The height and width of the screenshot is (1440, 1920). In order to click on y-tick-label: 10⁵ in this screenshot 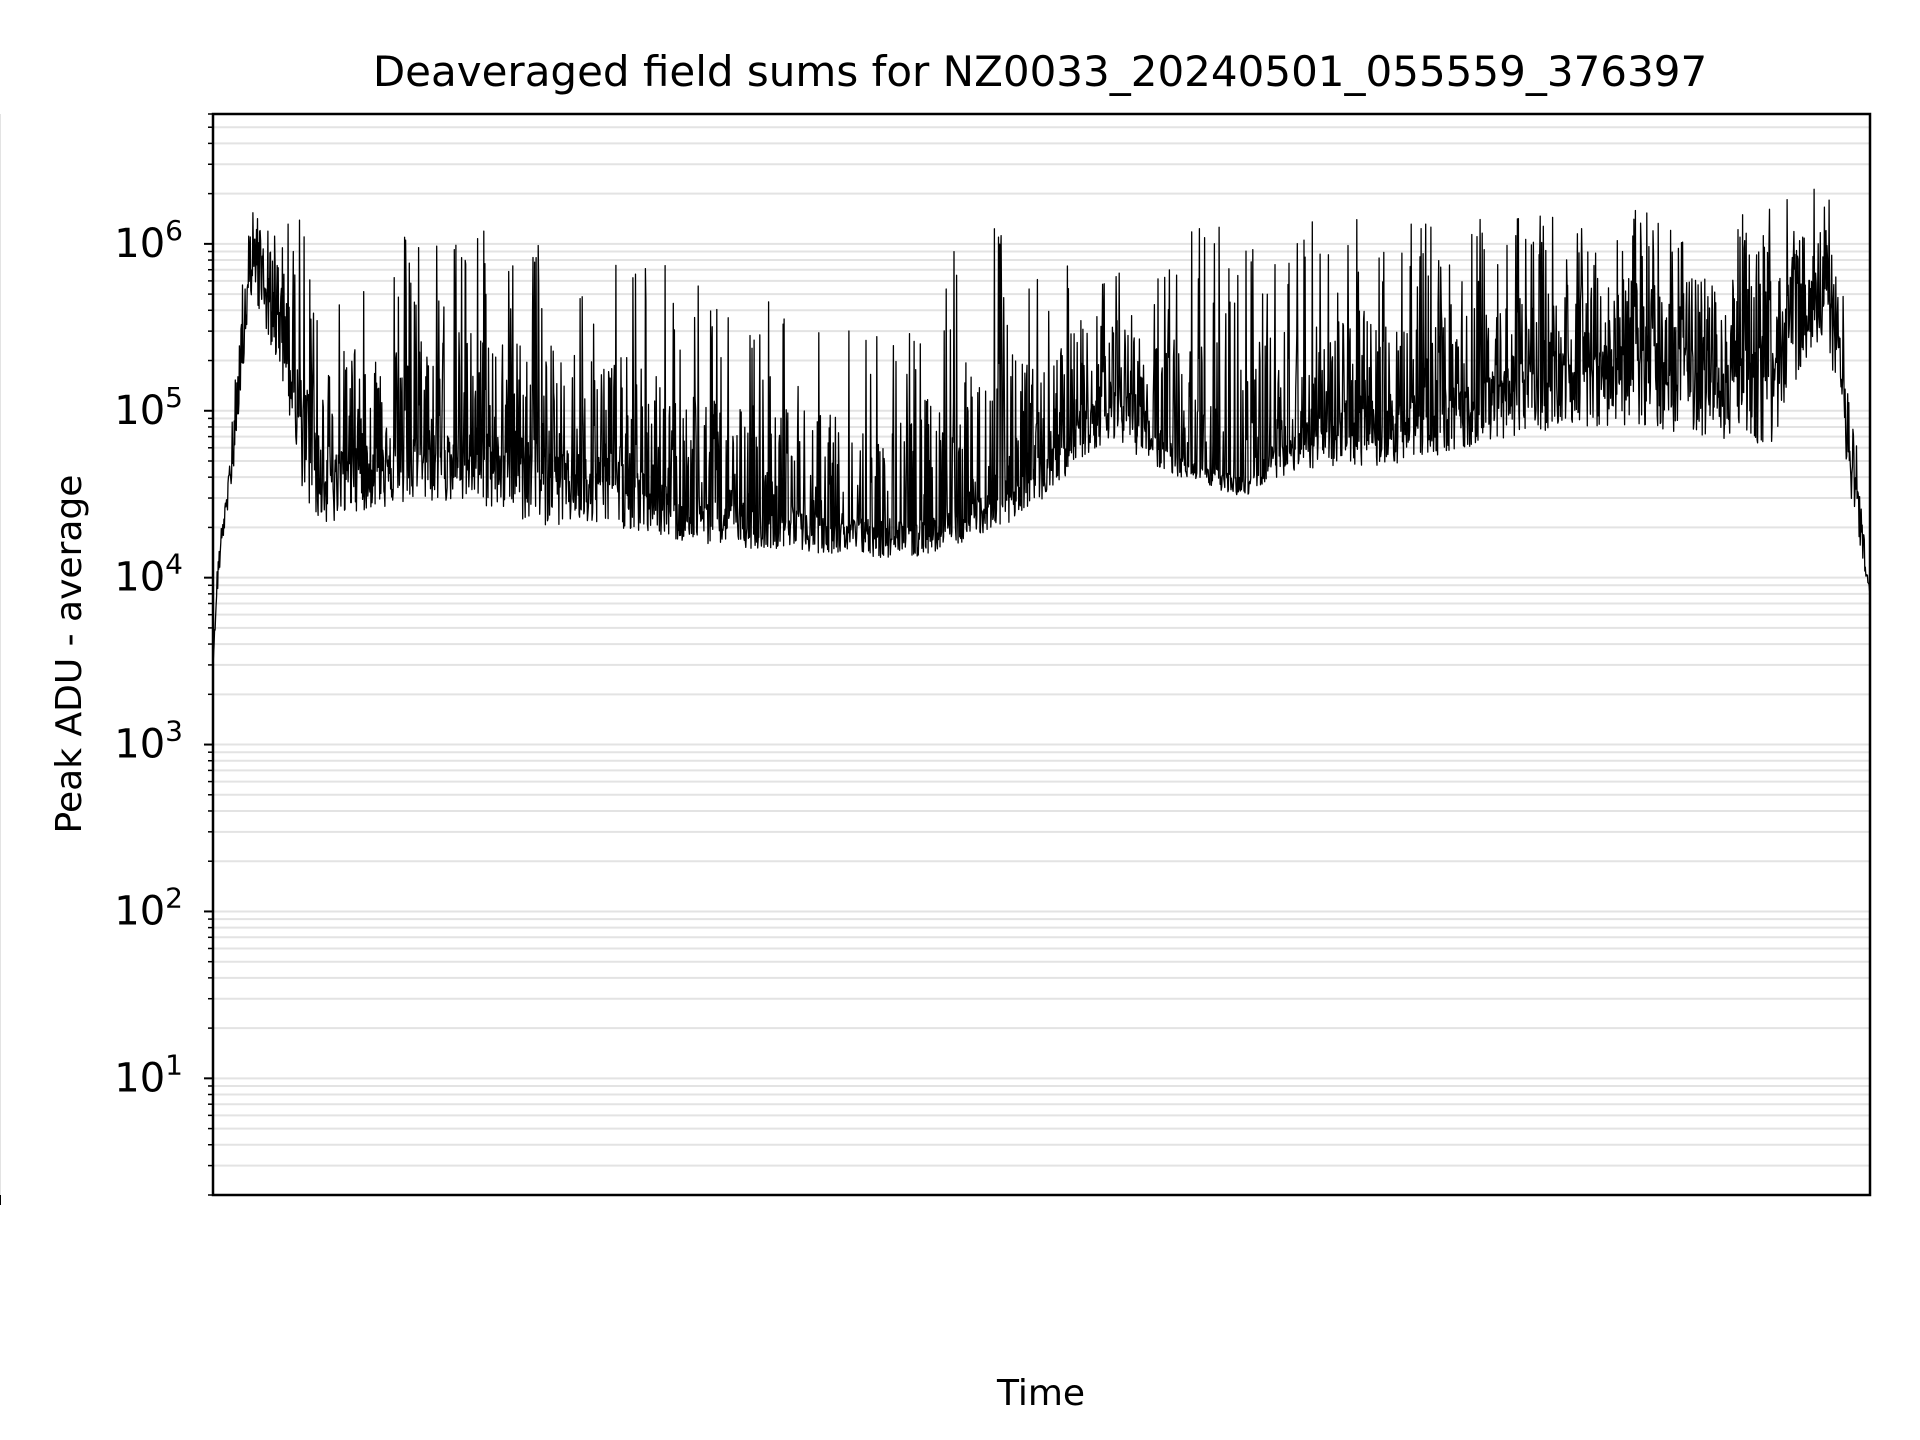, I will do `click(148, 407)`.